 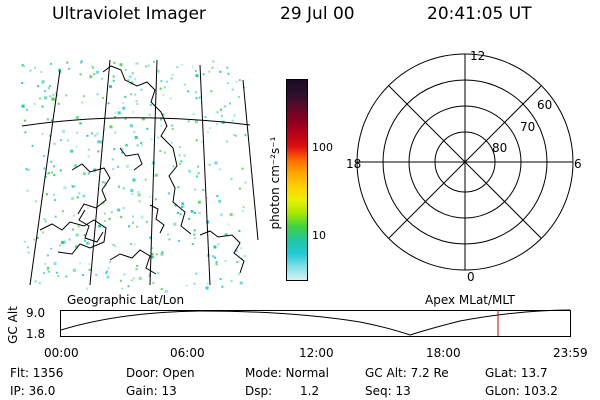 I want to click on geo-longitude: GLon: 103.2, so click(x=521, y=391).